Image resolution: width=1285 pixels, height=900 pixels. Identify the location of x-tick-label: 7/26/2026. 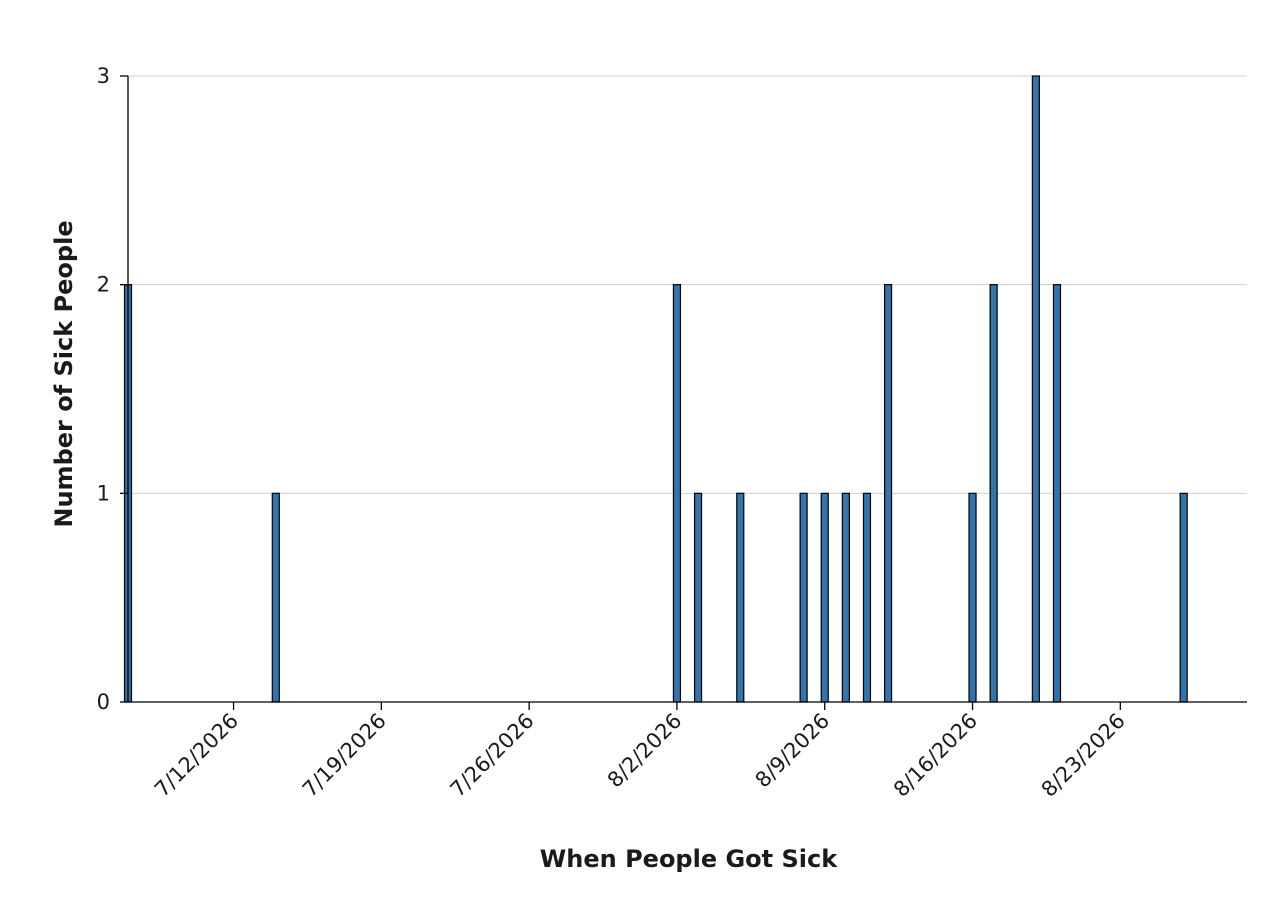
(492, 755).